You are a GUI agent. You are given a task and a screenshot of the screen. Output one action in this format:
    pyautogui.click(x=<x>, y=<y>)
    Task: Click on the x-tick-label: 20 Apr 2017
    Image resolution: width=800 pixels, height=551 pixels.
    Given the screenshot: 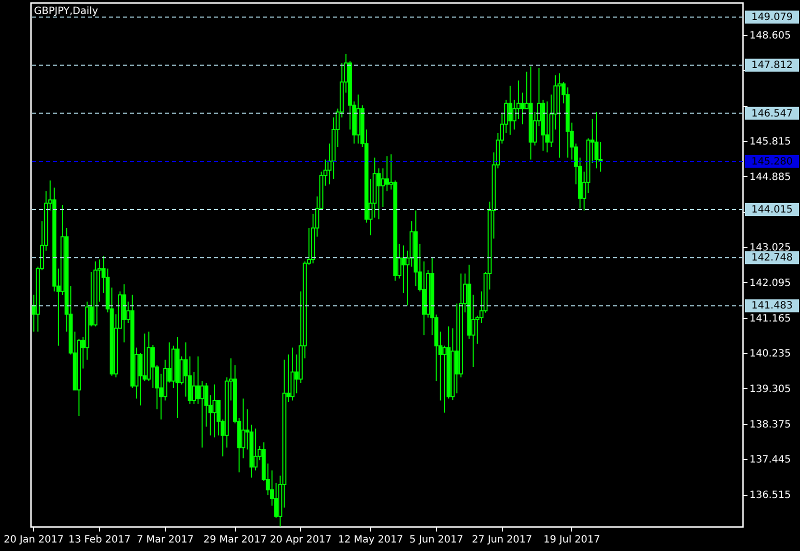 What is the action you would take?
    pyautogui.click(x=301, y=540)
    